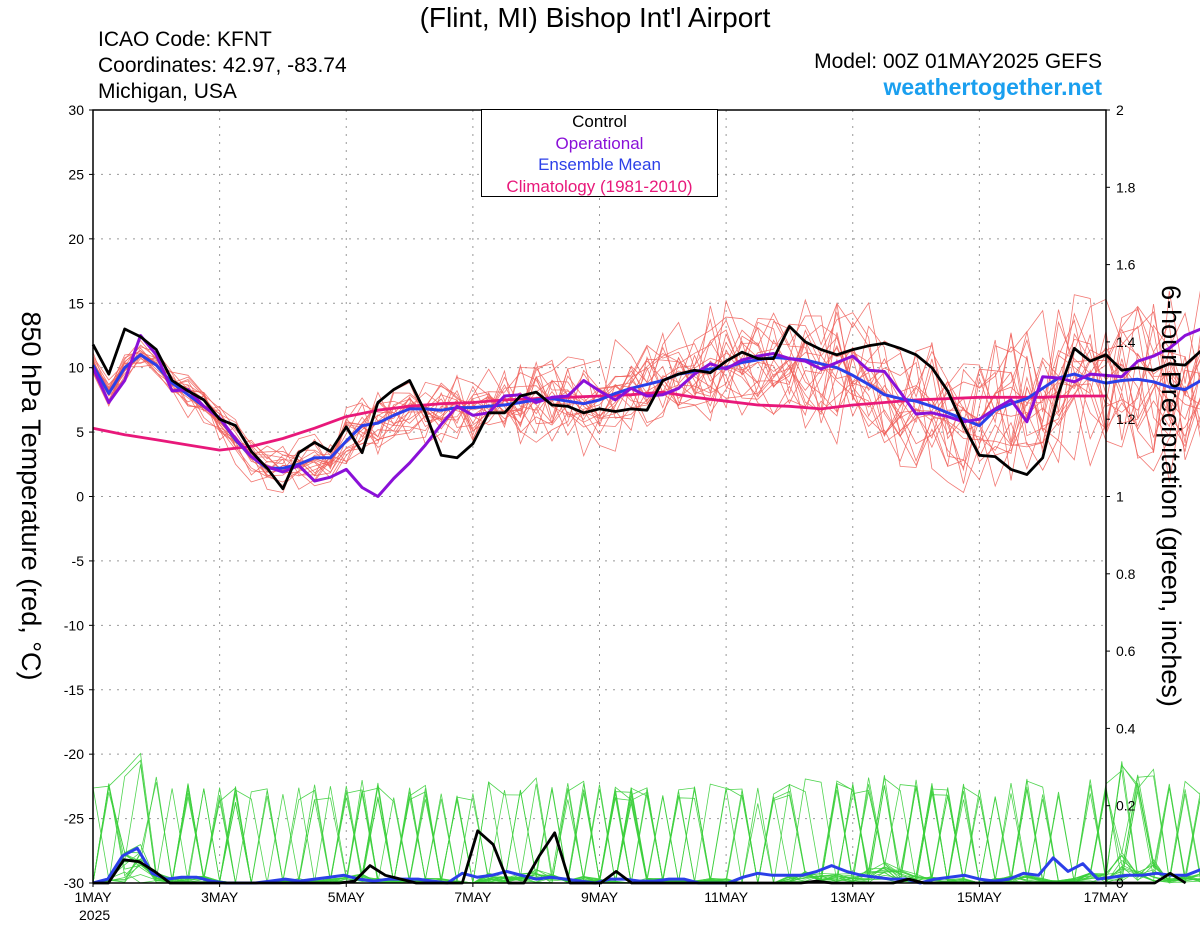  What do you see at coordinates (1126, 342) in the screenshot?
I see `y-right-tick-label: 1.4` at bounding box center [1126, 342].